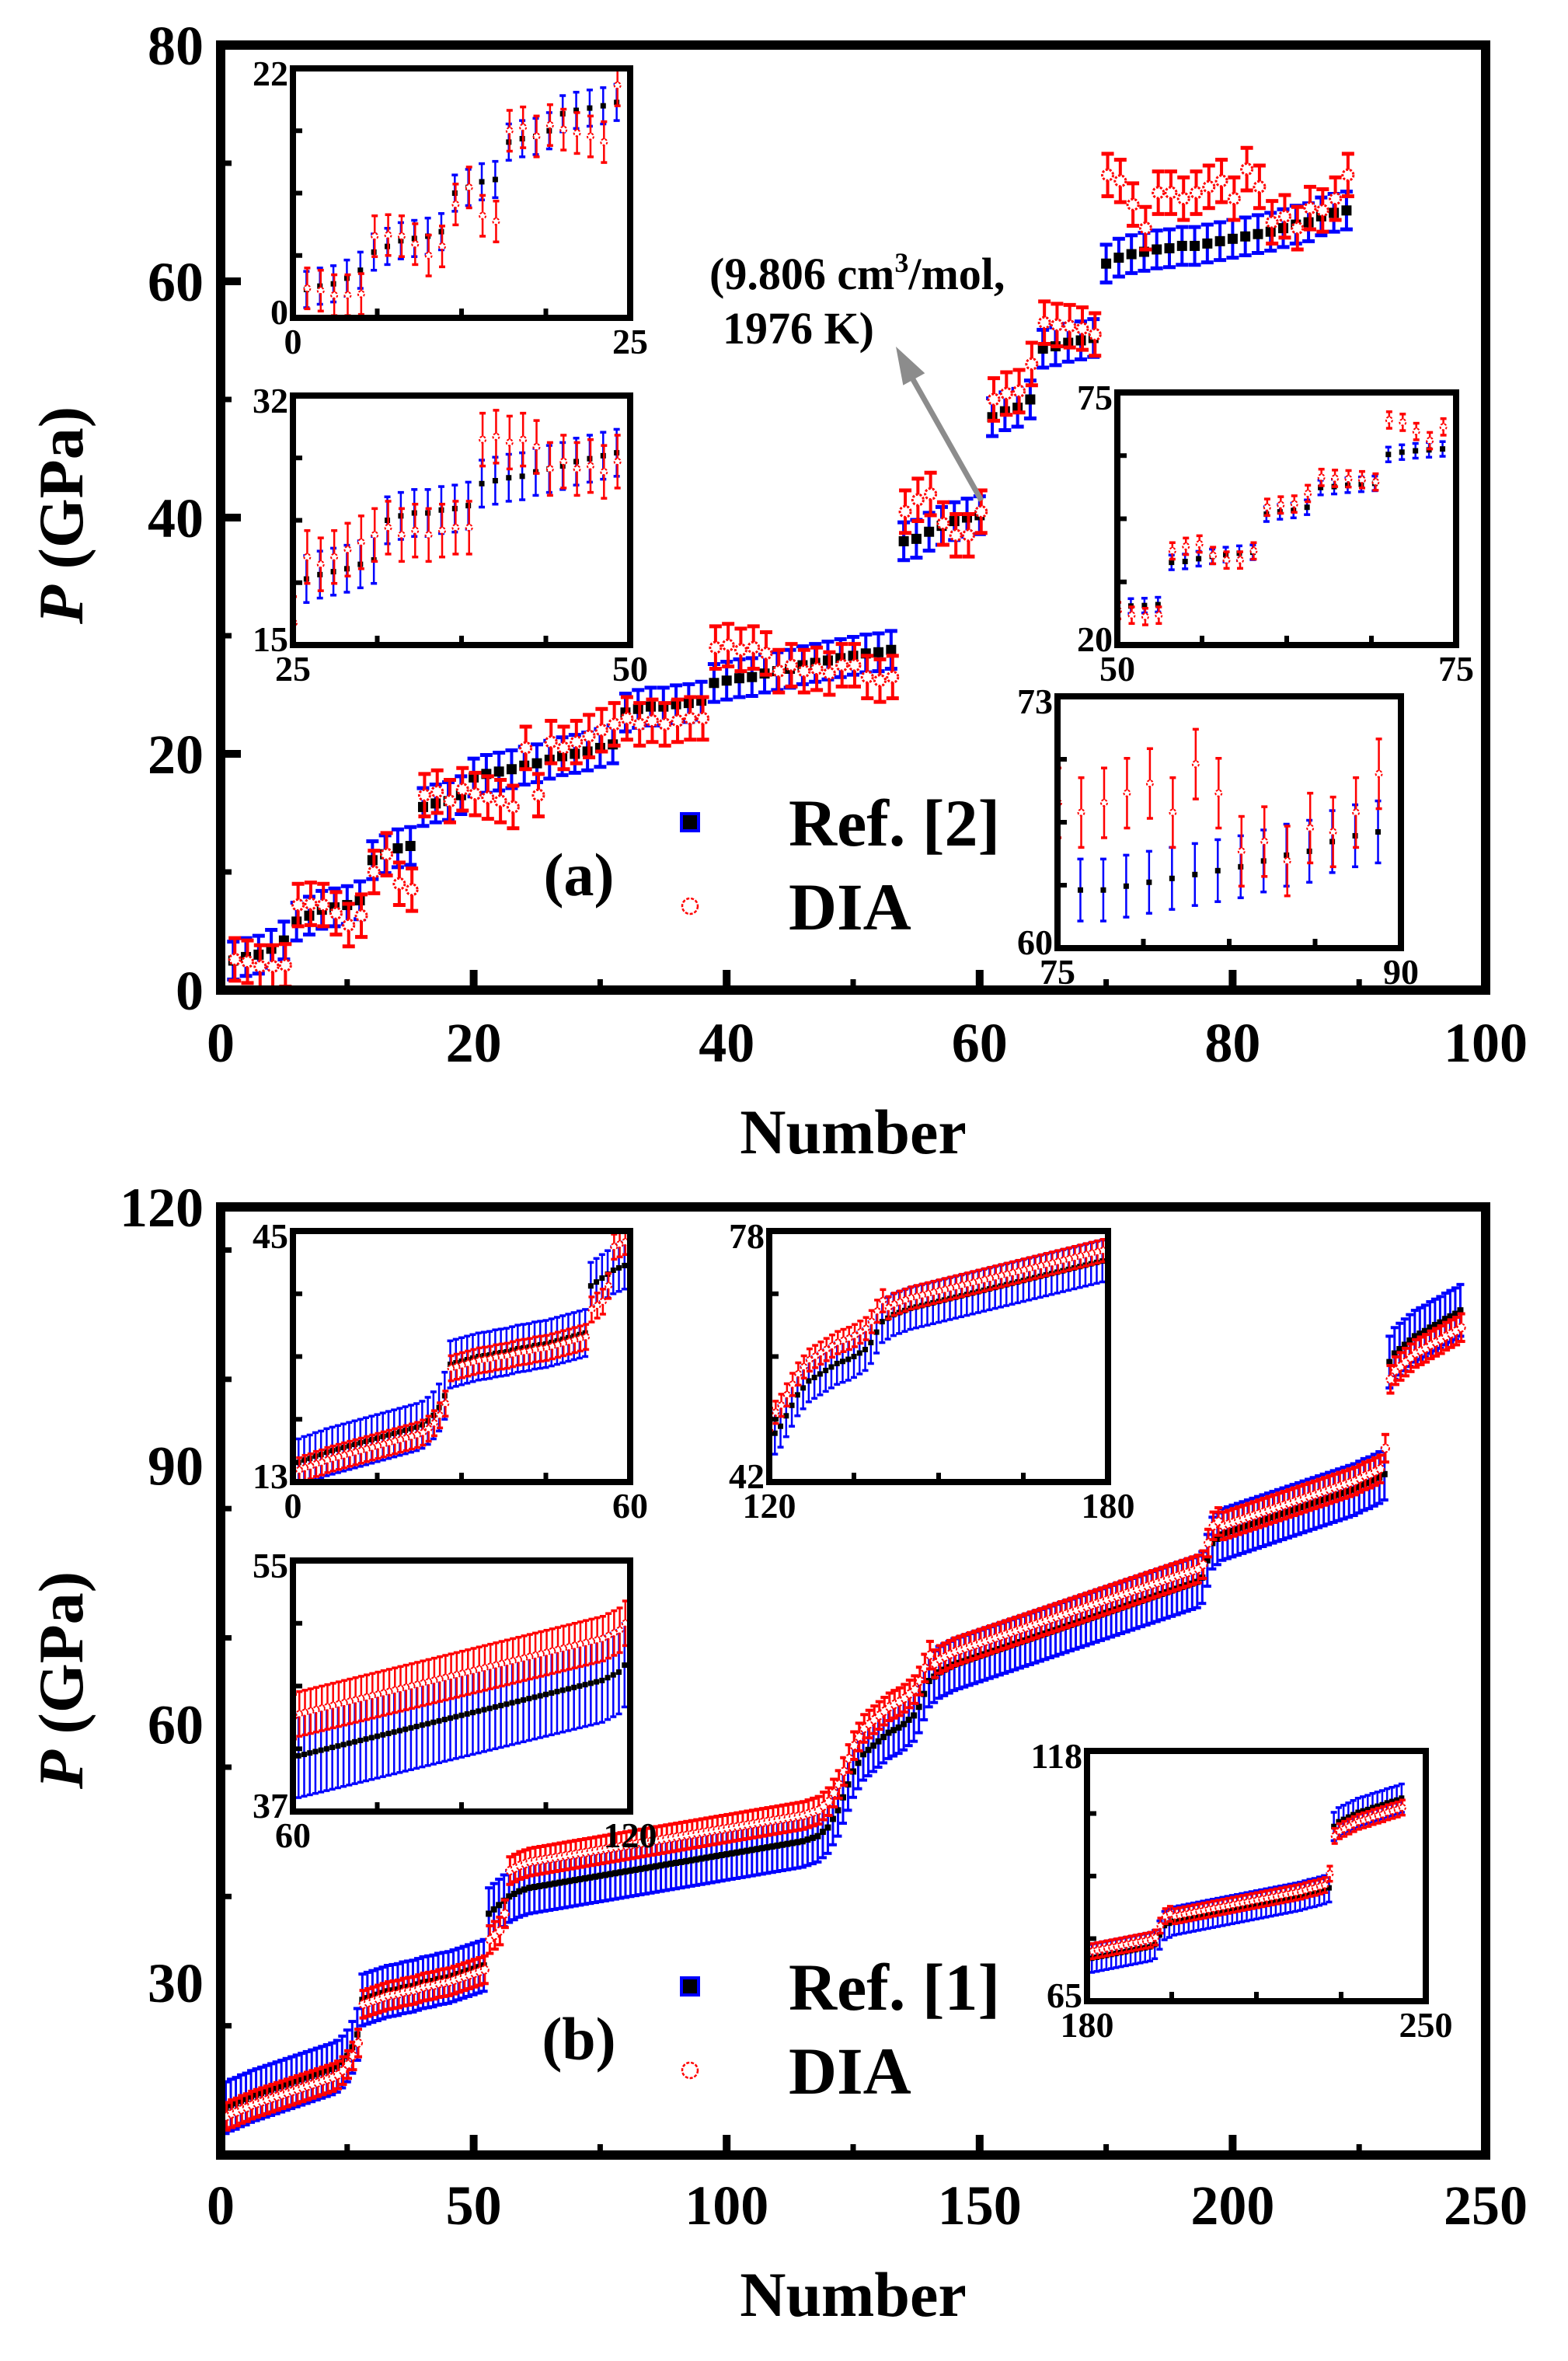 This screenshot has height=2361, width=1568. Describe the element at coordinates (1057, 972) in the screenshot. I see `inset-x-label-min: 75` at that location.